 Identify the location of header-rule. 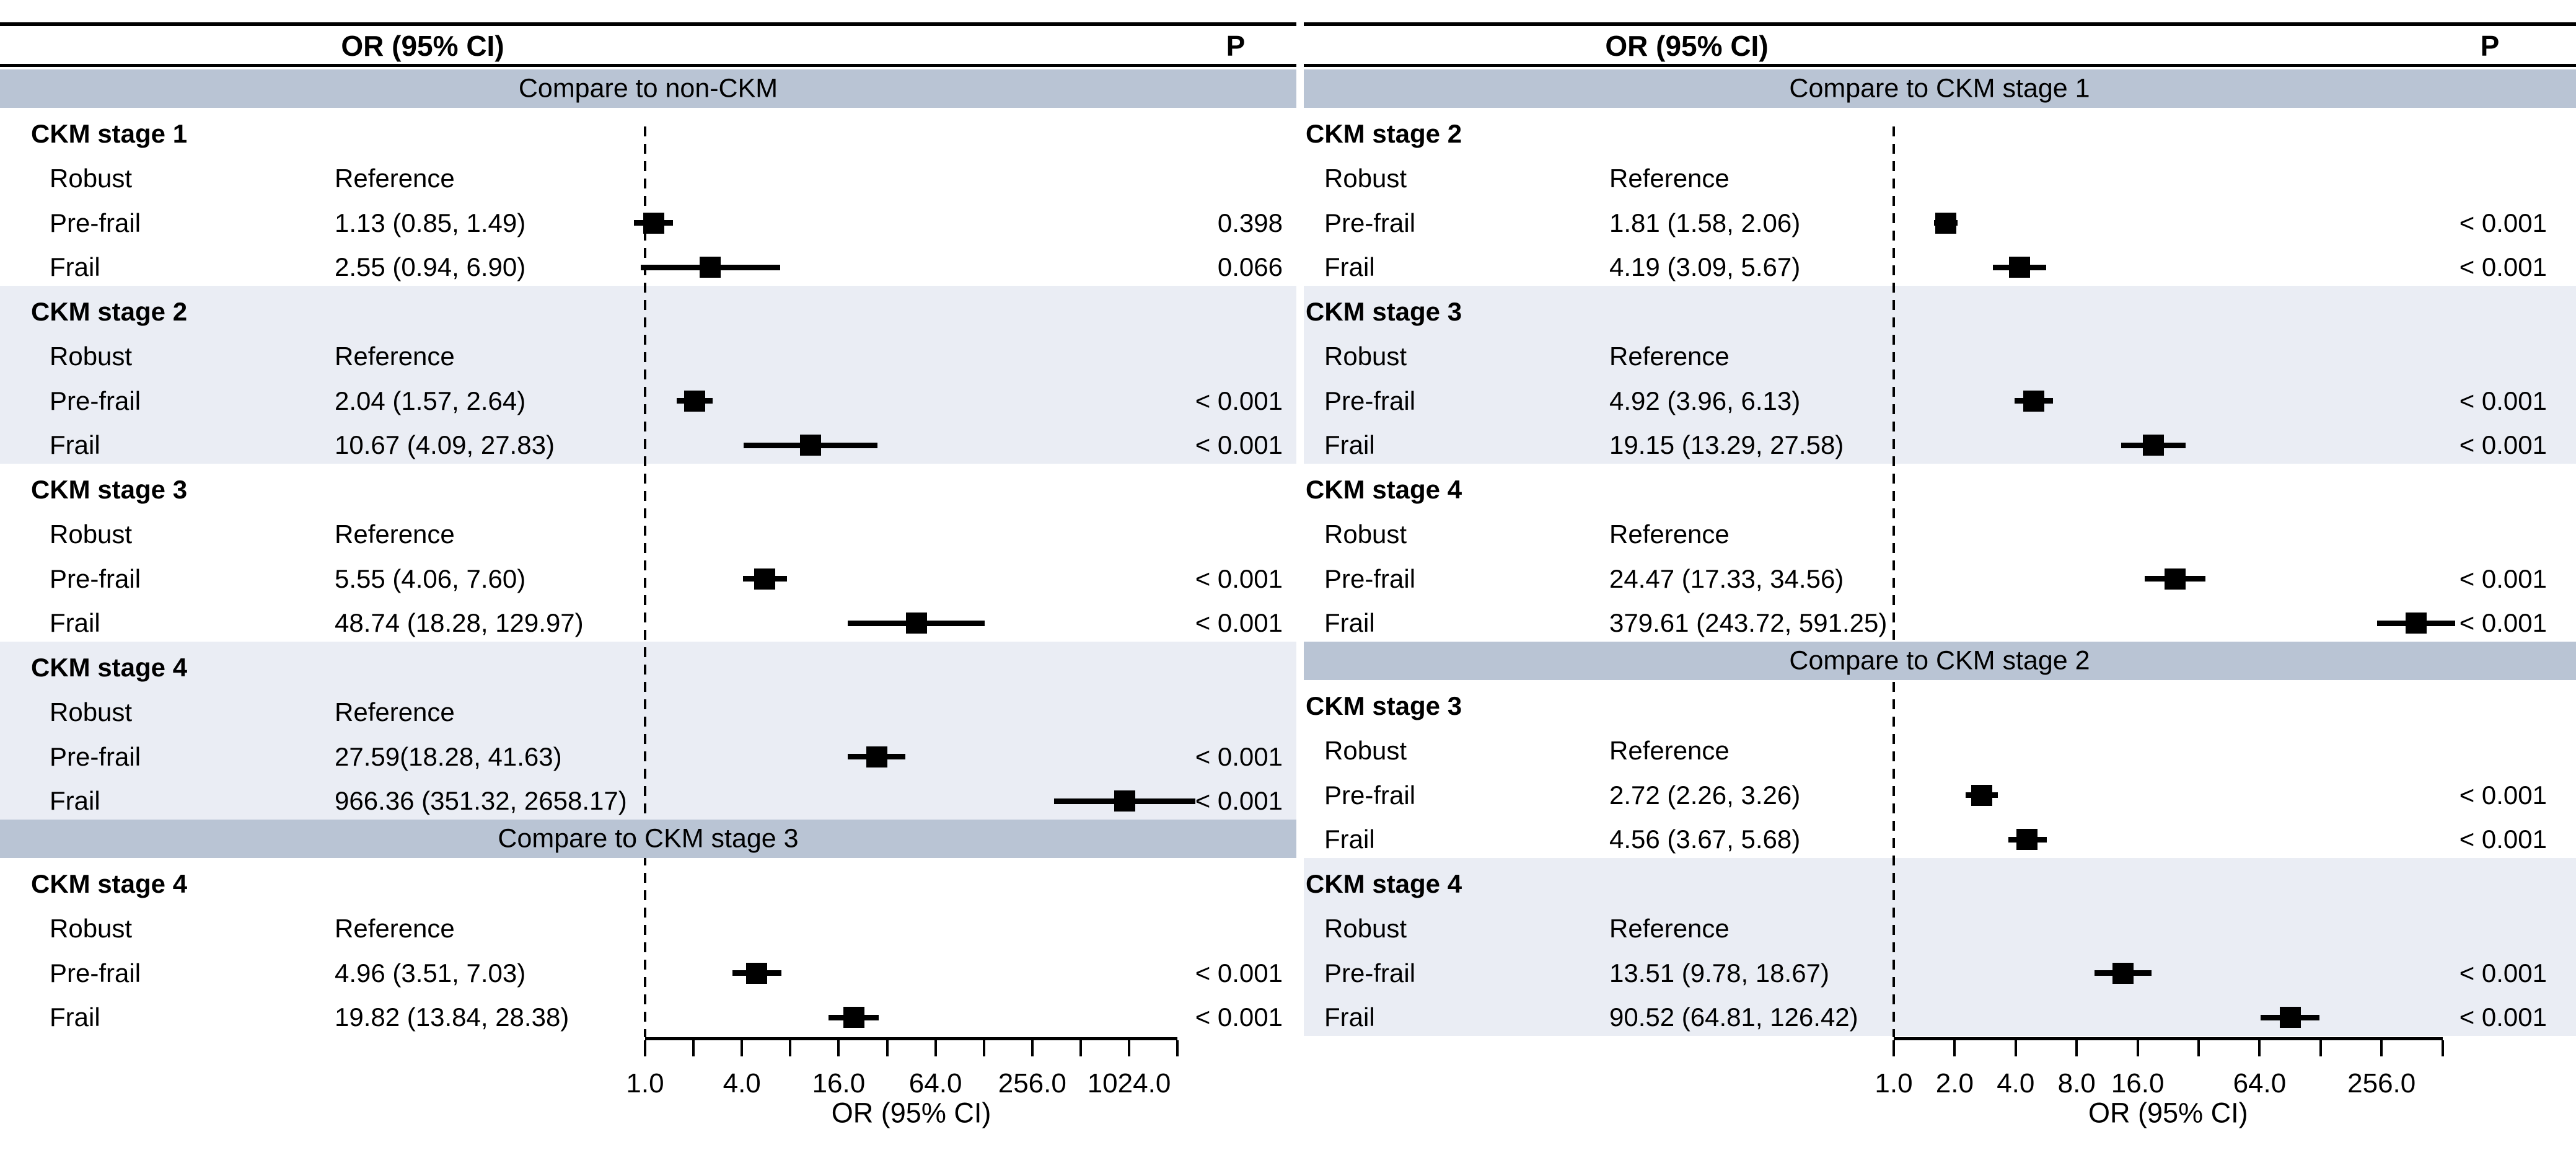
(648, 66).